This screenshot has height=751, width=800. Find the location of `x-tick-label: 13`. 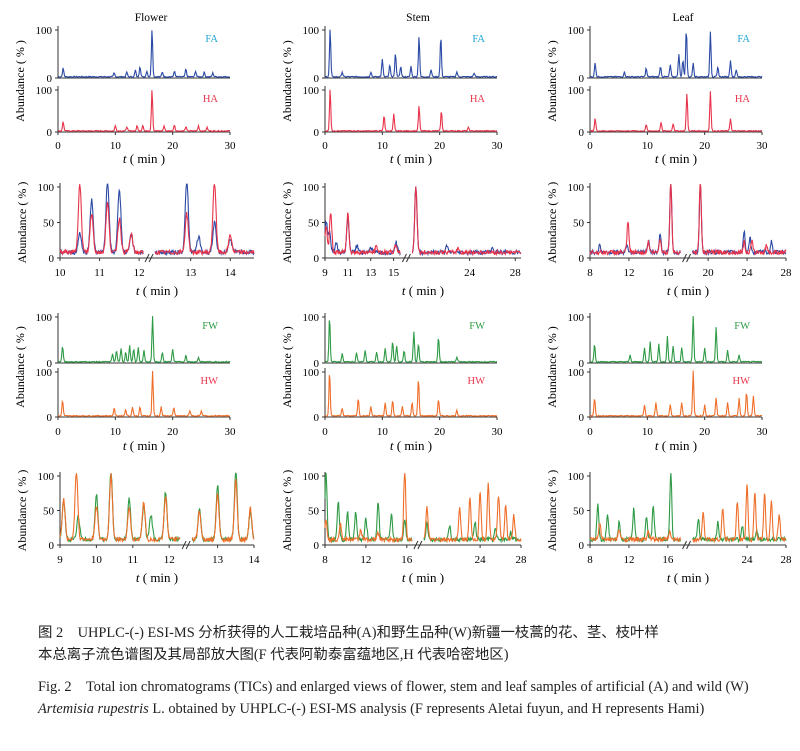

x-tick-label: 13 is located at coordinates (371, 273).